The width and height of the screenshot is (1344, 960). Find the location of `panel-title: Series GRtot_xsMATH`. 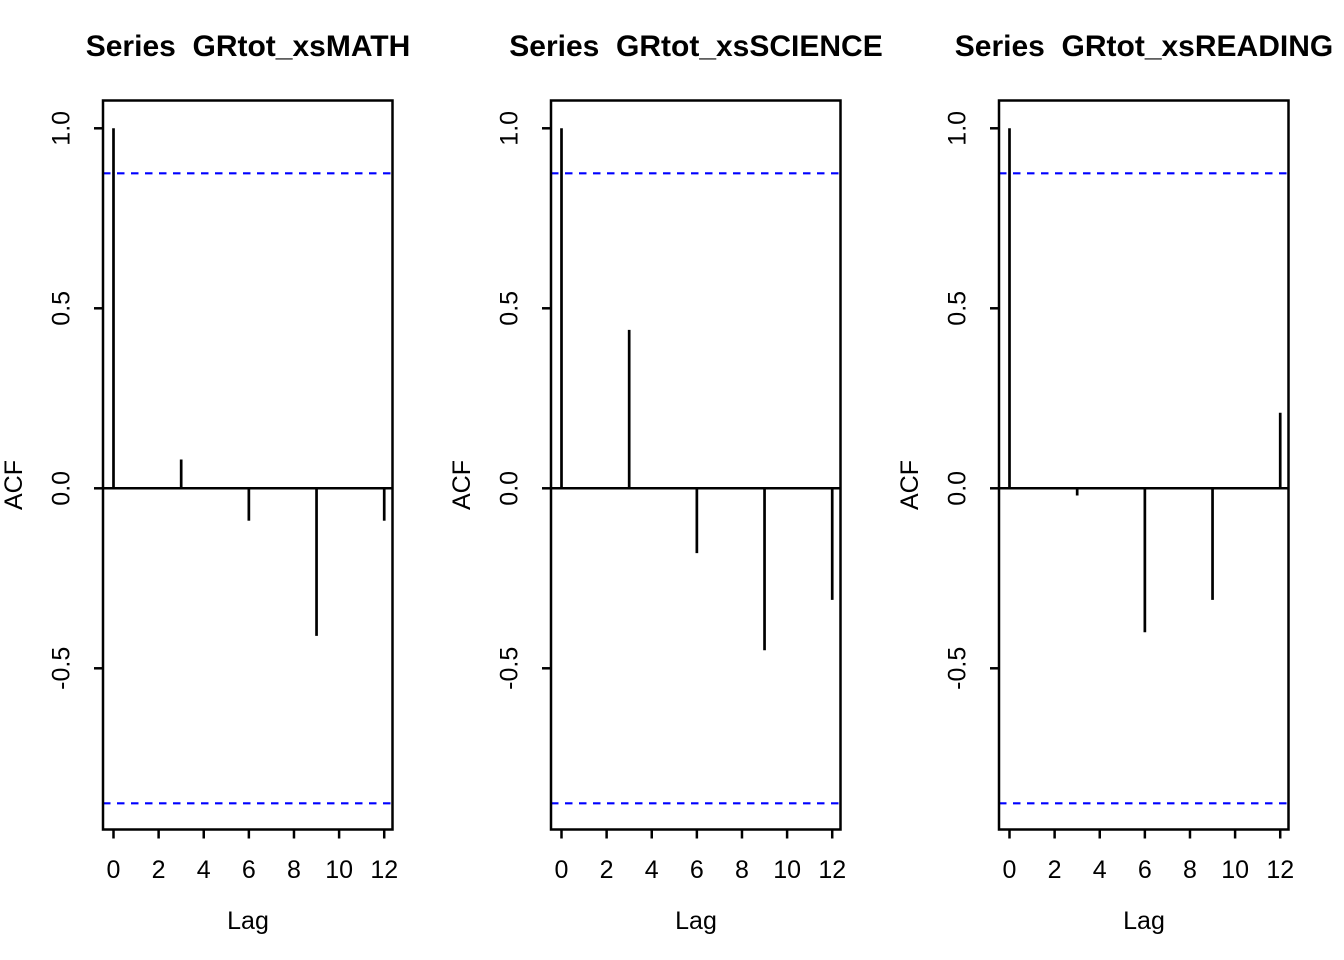

panel-title: Series GRtot_xsMATH is located at coordinates (248, 46).